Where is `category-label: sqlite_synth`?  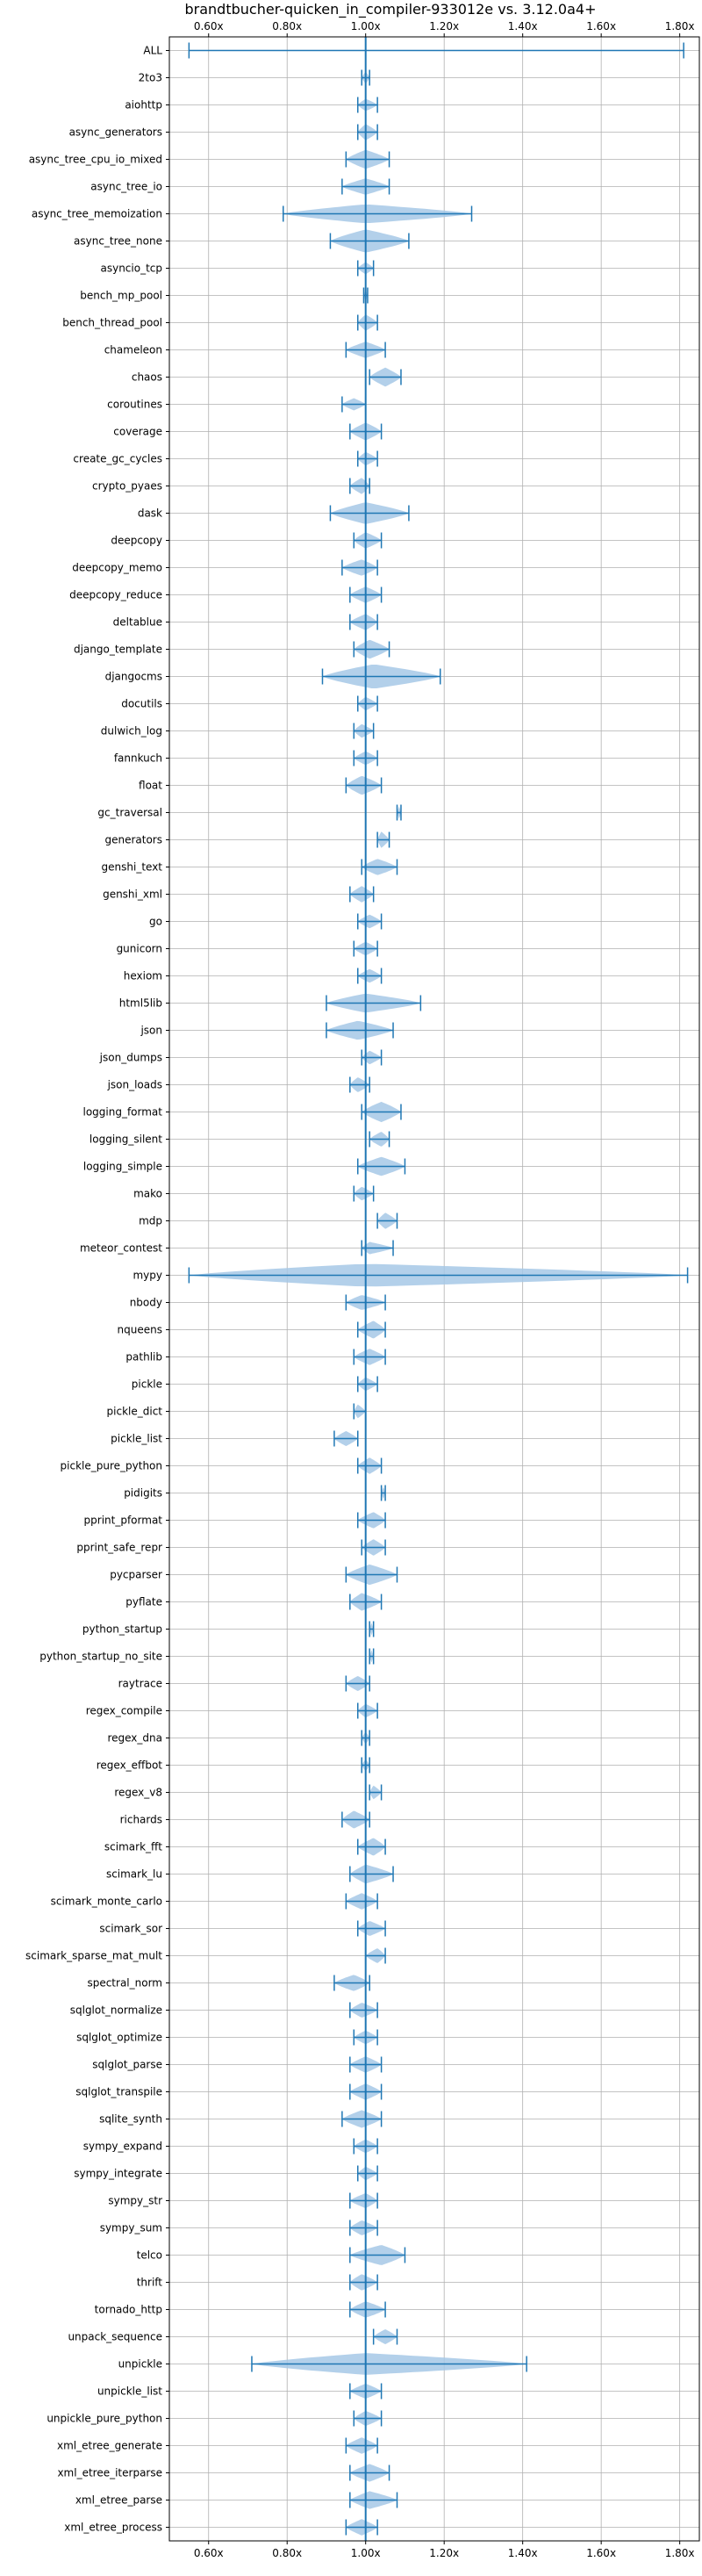 category-label: sqlite_synth is located at coordinates (130, 2119).